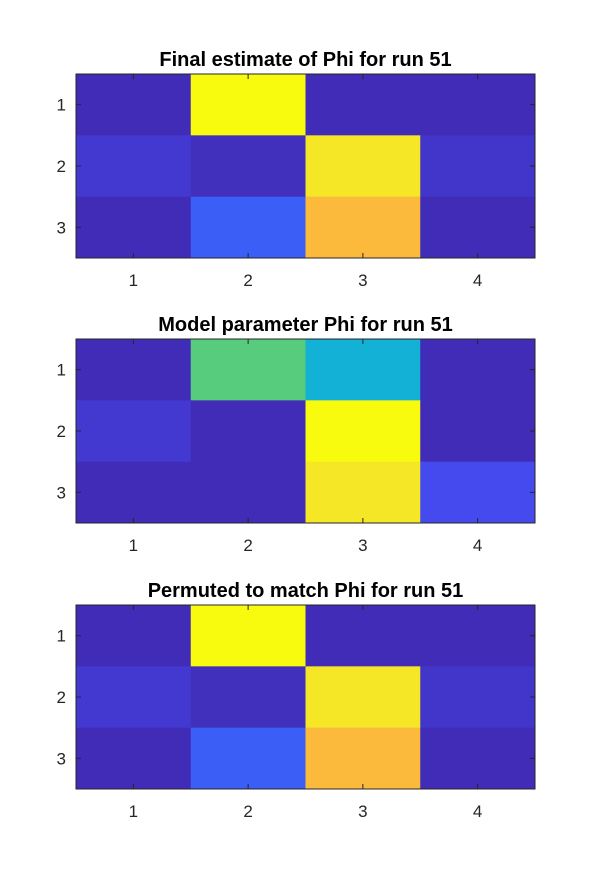 Image resolution: width=591 pixels, height=886 pixels. What do you see at coordinates (306, 591) in the screenshot?
I see `chart-title: Permuted to match Phi for run 51` at bounding box center [306, 591].